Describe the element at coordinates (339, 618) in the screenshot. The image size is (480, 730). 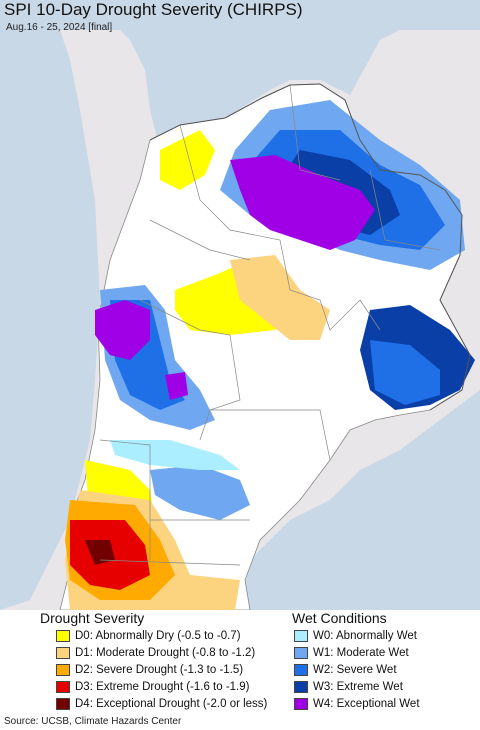
I see `wet-conditions-heading: Wet Conditions` at that location.